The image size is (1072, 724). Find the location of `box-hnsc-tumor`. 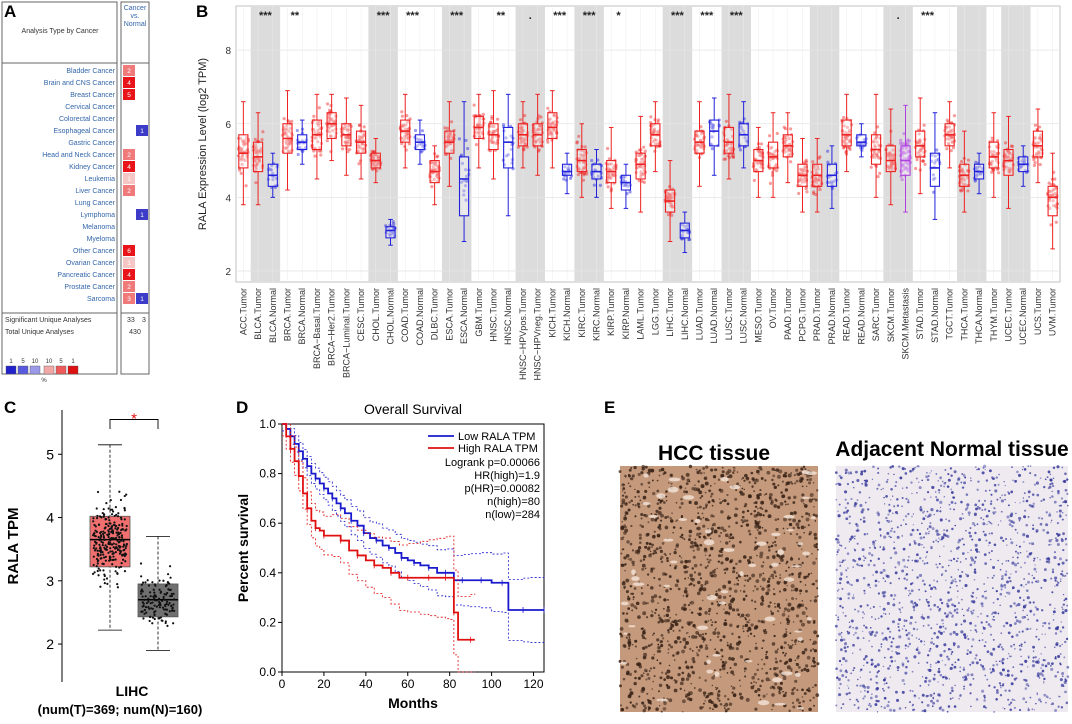

box-hnsc-tumor is located at coordinates (494, 135).